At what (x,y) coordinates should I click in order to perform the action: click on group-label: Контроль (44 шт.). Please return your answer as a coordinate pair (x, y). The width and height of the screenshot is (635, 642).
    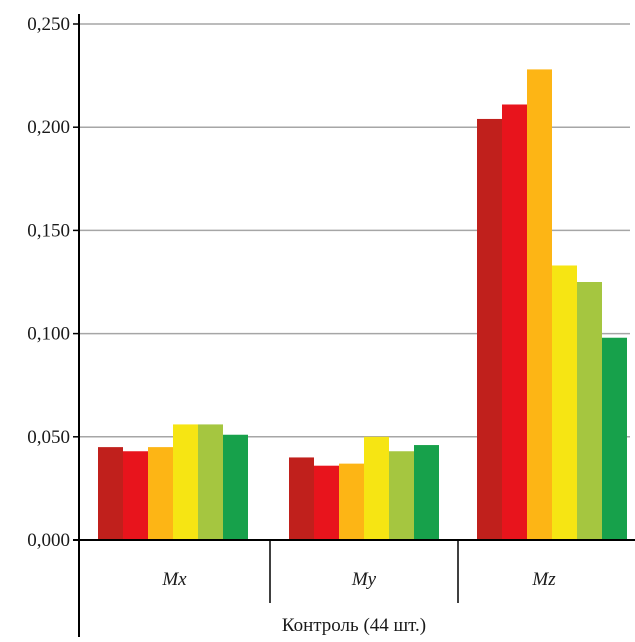
    Looking at the image, I should click on (354, 625).